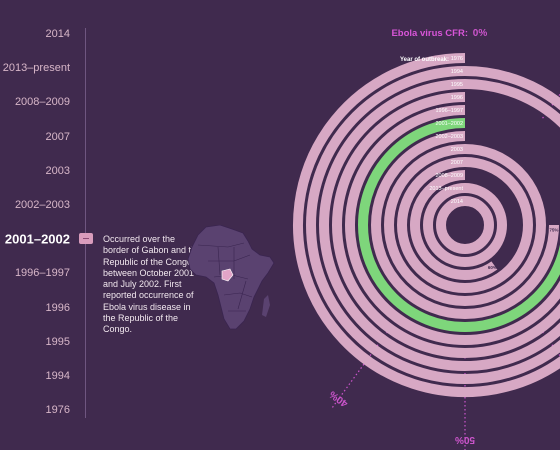 The image size is (560, 450). What do you see at coordinates (449, 124) in the screenshot?
I see `ring-year-label: 2001–2002` at bounding box center [449, 124].